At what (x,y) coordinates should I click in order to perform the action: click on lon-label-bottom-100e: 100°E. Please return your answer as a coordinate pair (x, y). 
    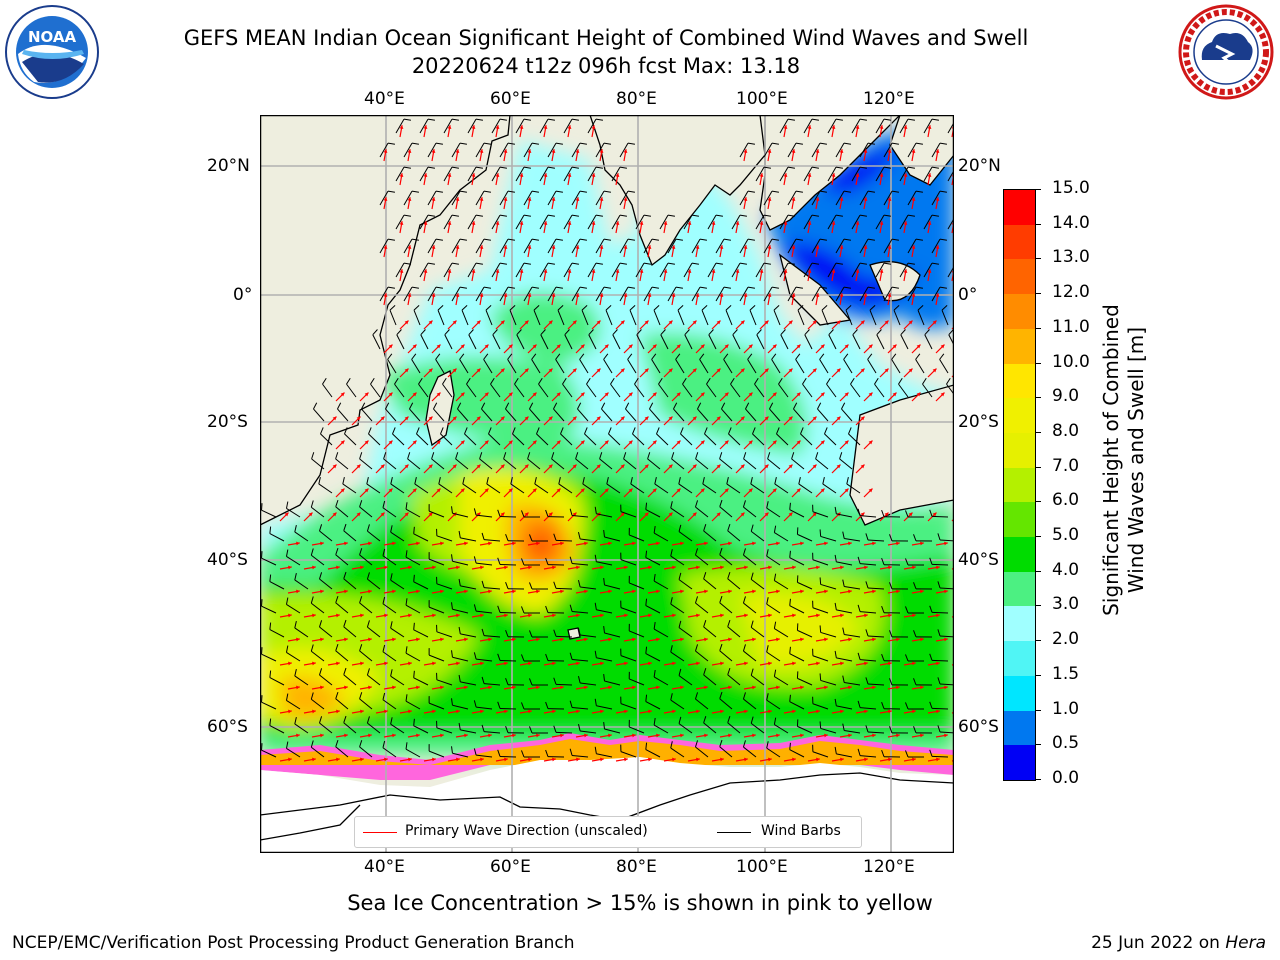
    Looking at the image, I should click on (762, 867).